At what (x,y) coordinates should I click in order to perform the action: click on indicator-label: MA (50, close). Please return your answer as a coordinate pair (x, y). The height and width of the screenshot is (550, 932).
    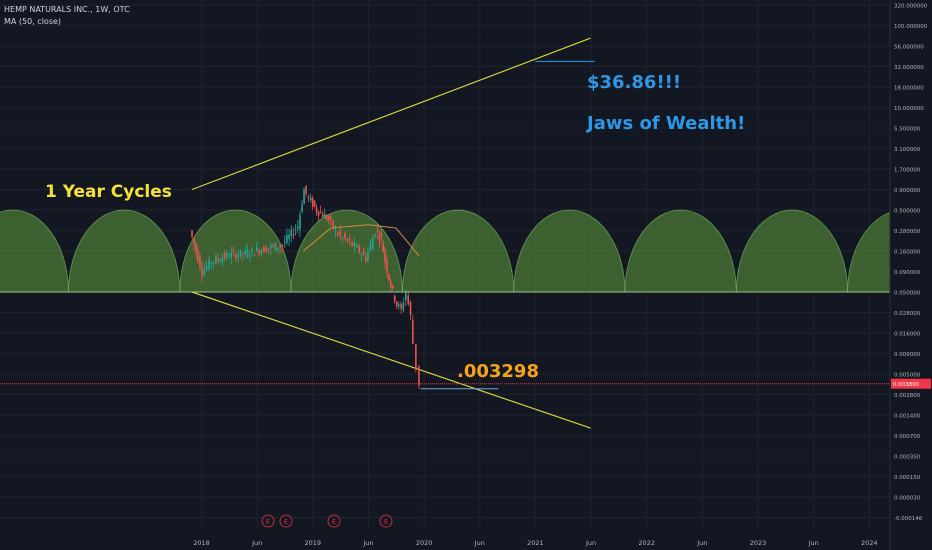
    Looking at the image, I should click on (33, 21).